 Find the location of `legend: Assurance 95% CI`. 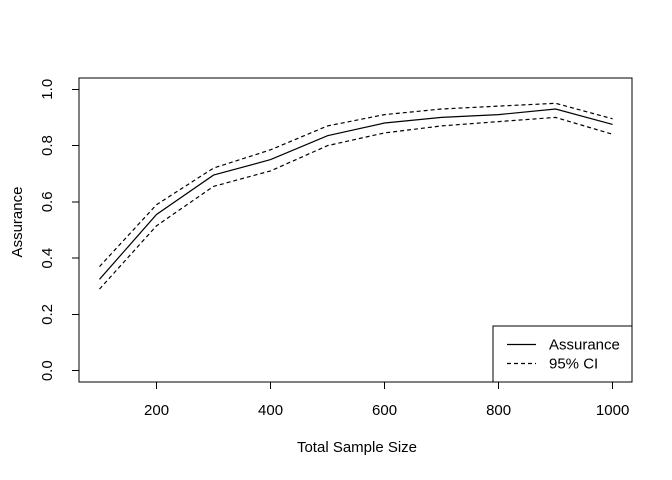

legend: Assurance 95% CI is located at coordinates (562, 354).